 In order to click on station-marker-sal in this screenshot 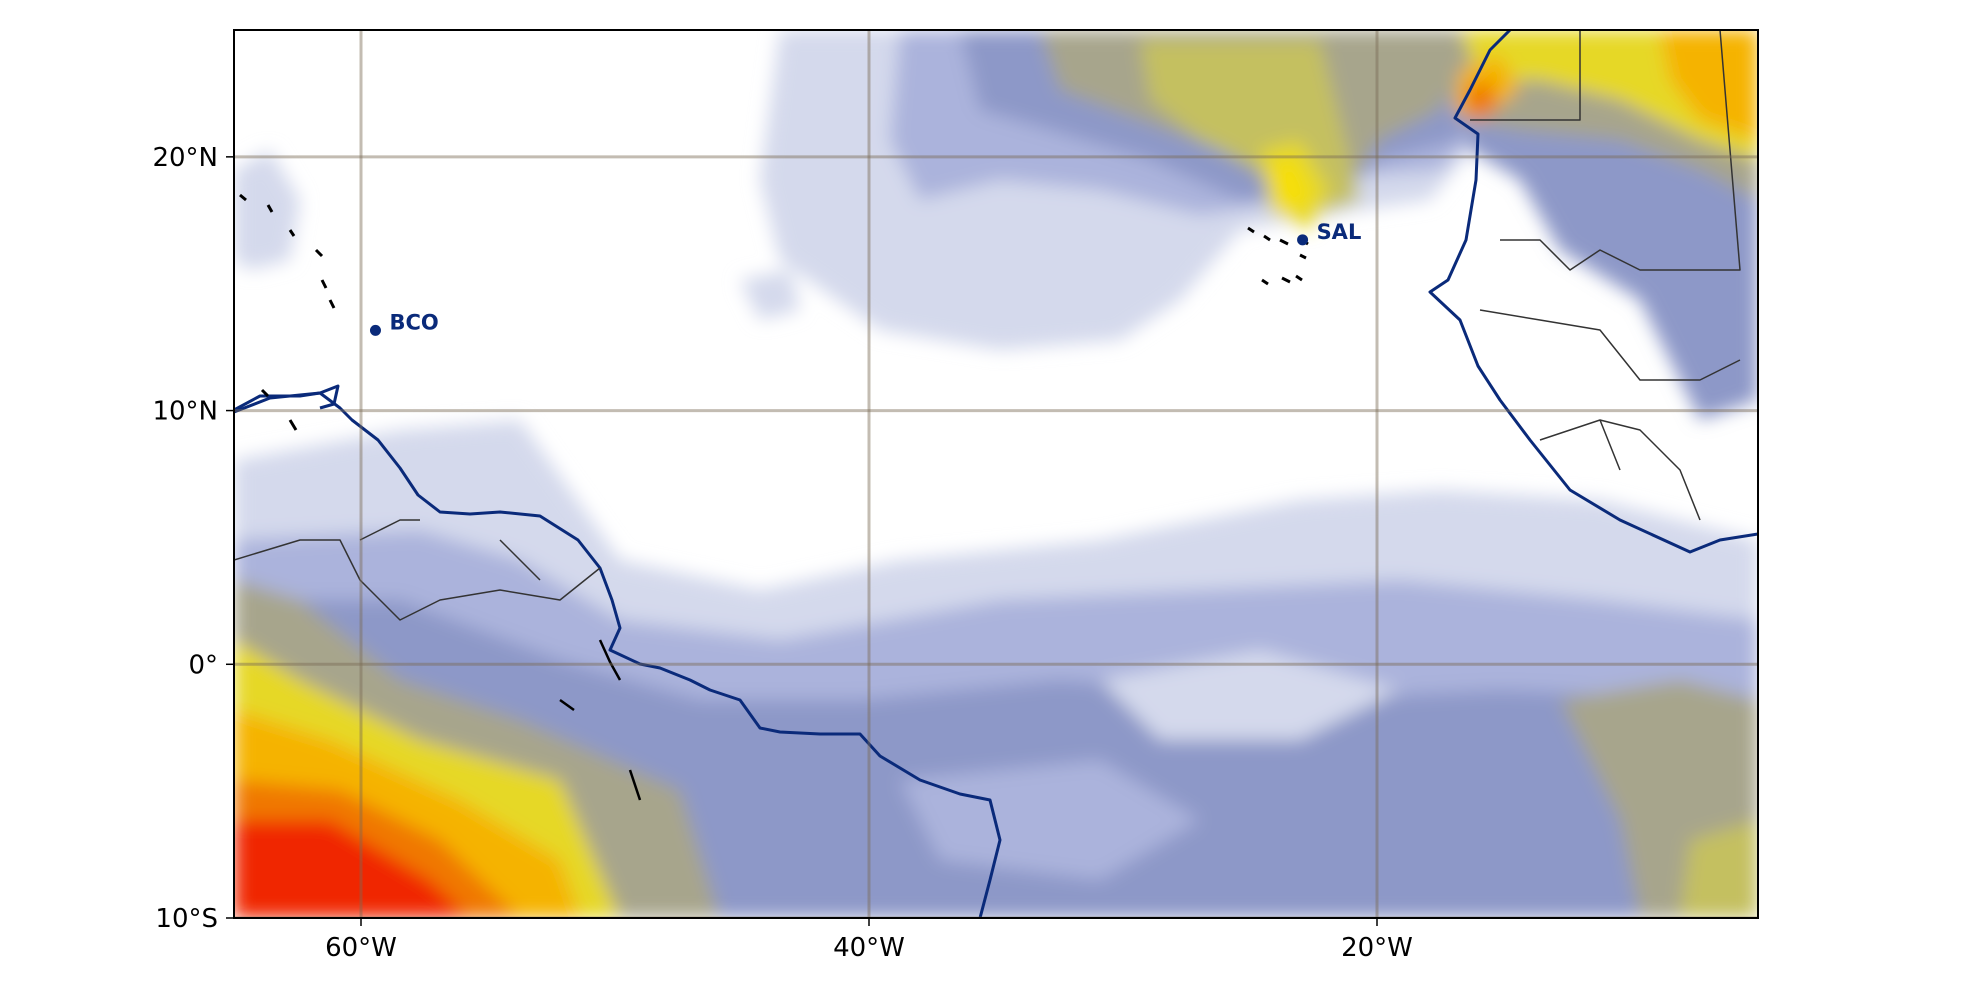, I will do `click(1303, 240)`.